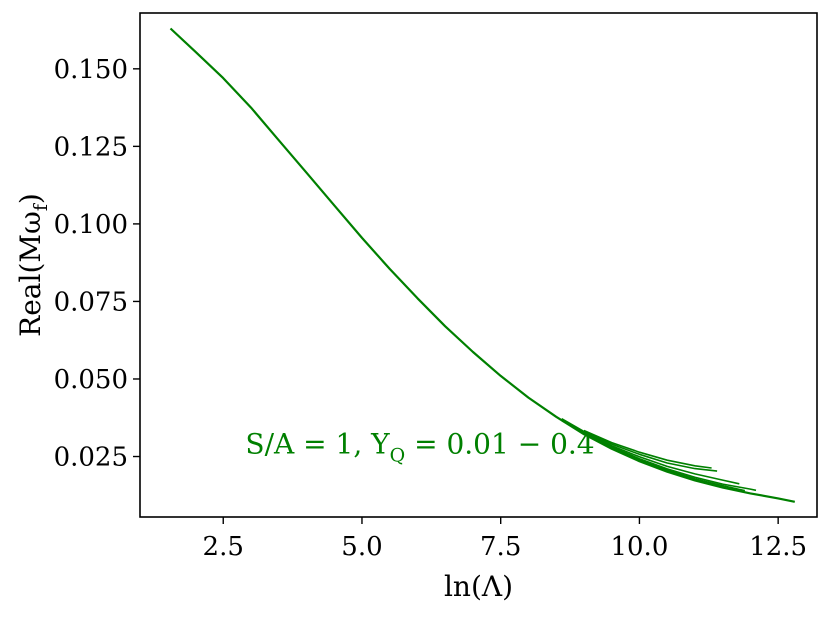 The width and height of the screenshot is (831, 617). Describe the element at coordinates (91, 147) in the screenshot. I see `y-tick-label: 0.125` at that location.